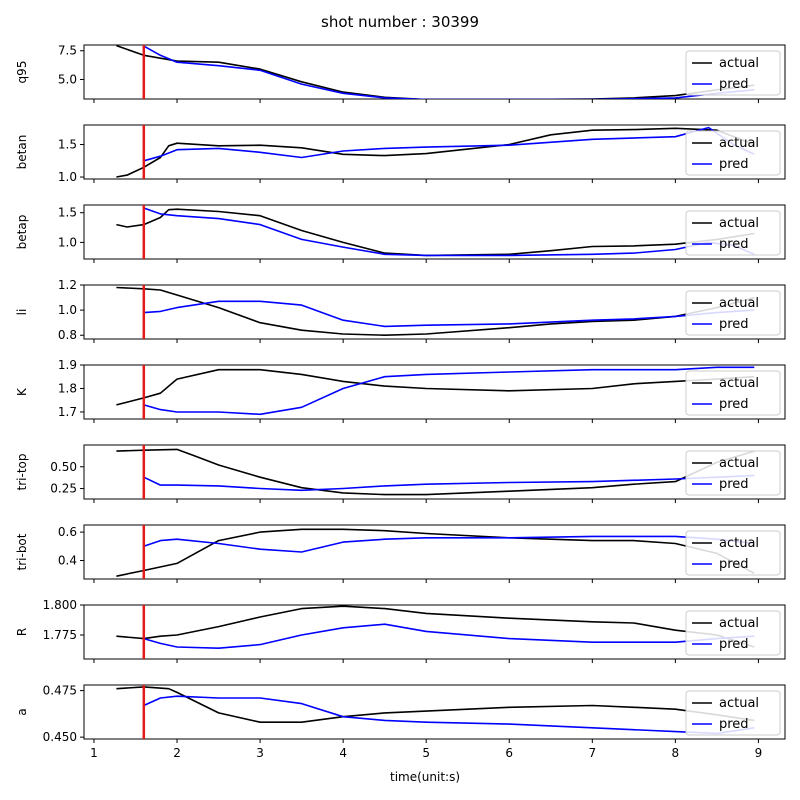 The height and width of the screenshot is (800, 800). Describe the element at coordinates (509, 753) in the screenshot. I see `x-tick-label: 6` at that location.